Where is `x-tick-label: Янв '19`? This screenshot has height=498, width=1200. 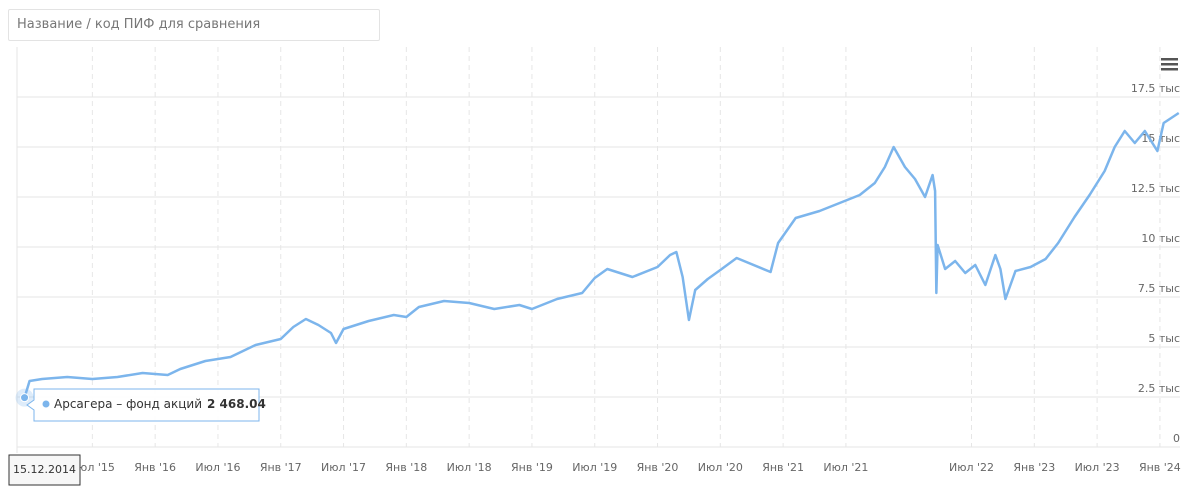
x-tick-label: Янв '19 is located at coordinates (532, 467).